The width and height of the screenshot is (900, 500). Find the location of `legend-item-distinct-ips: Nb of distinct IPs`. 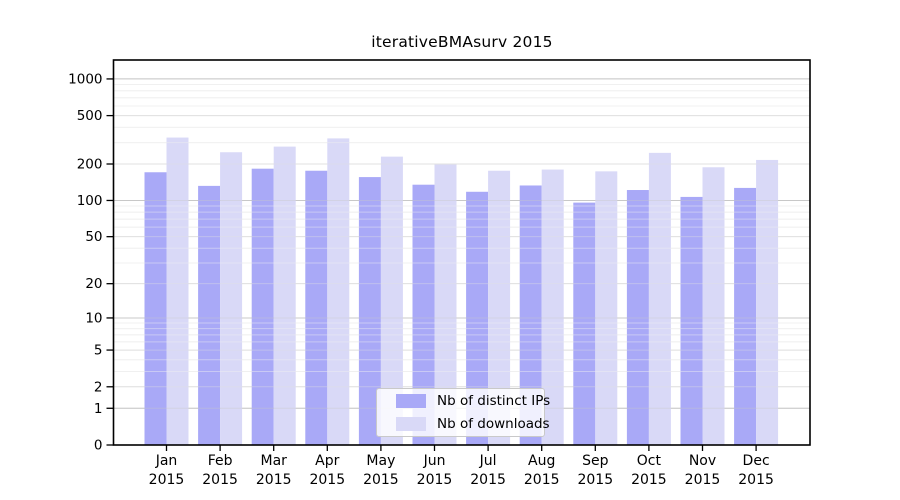

legend-item-distinct-ips: Nb of distinct IPs is located at coordinates (473, 401).